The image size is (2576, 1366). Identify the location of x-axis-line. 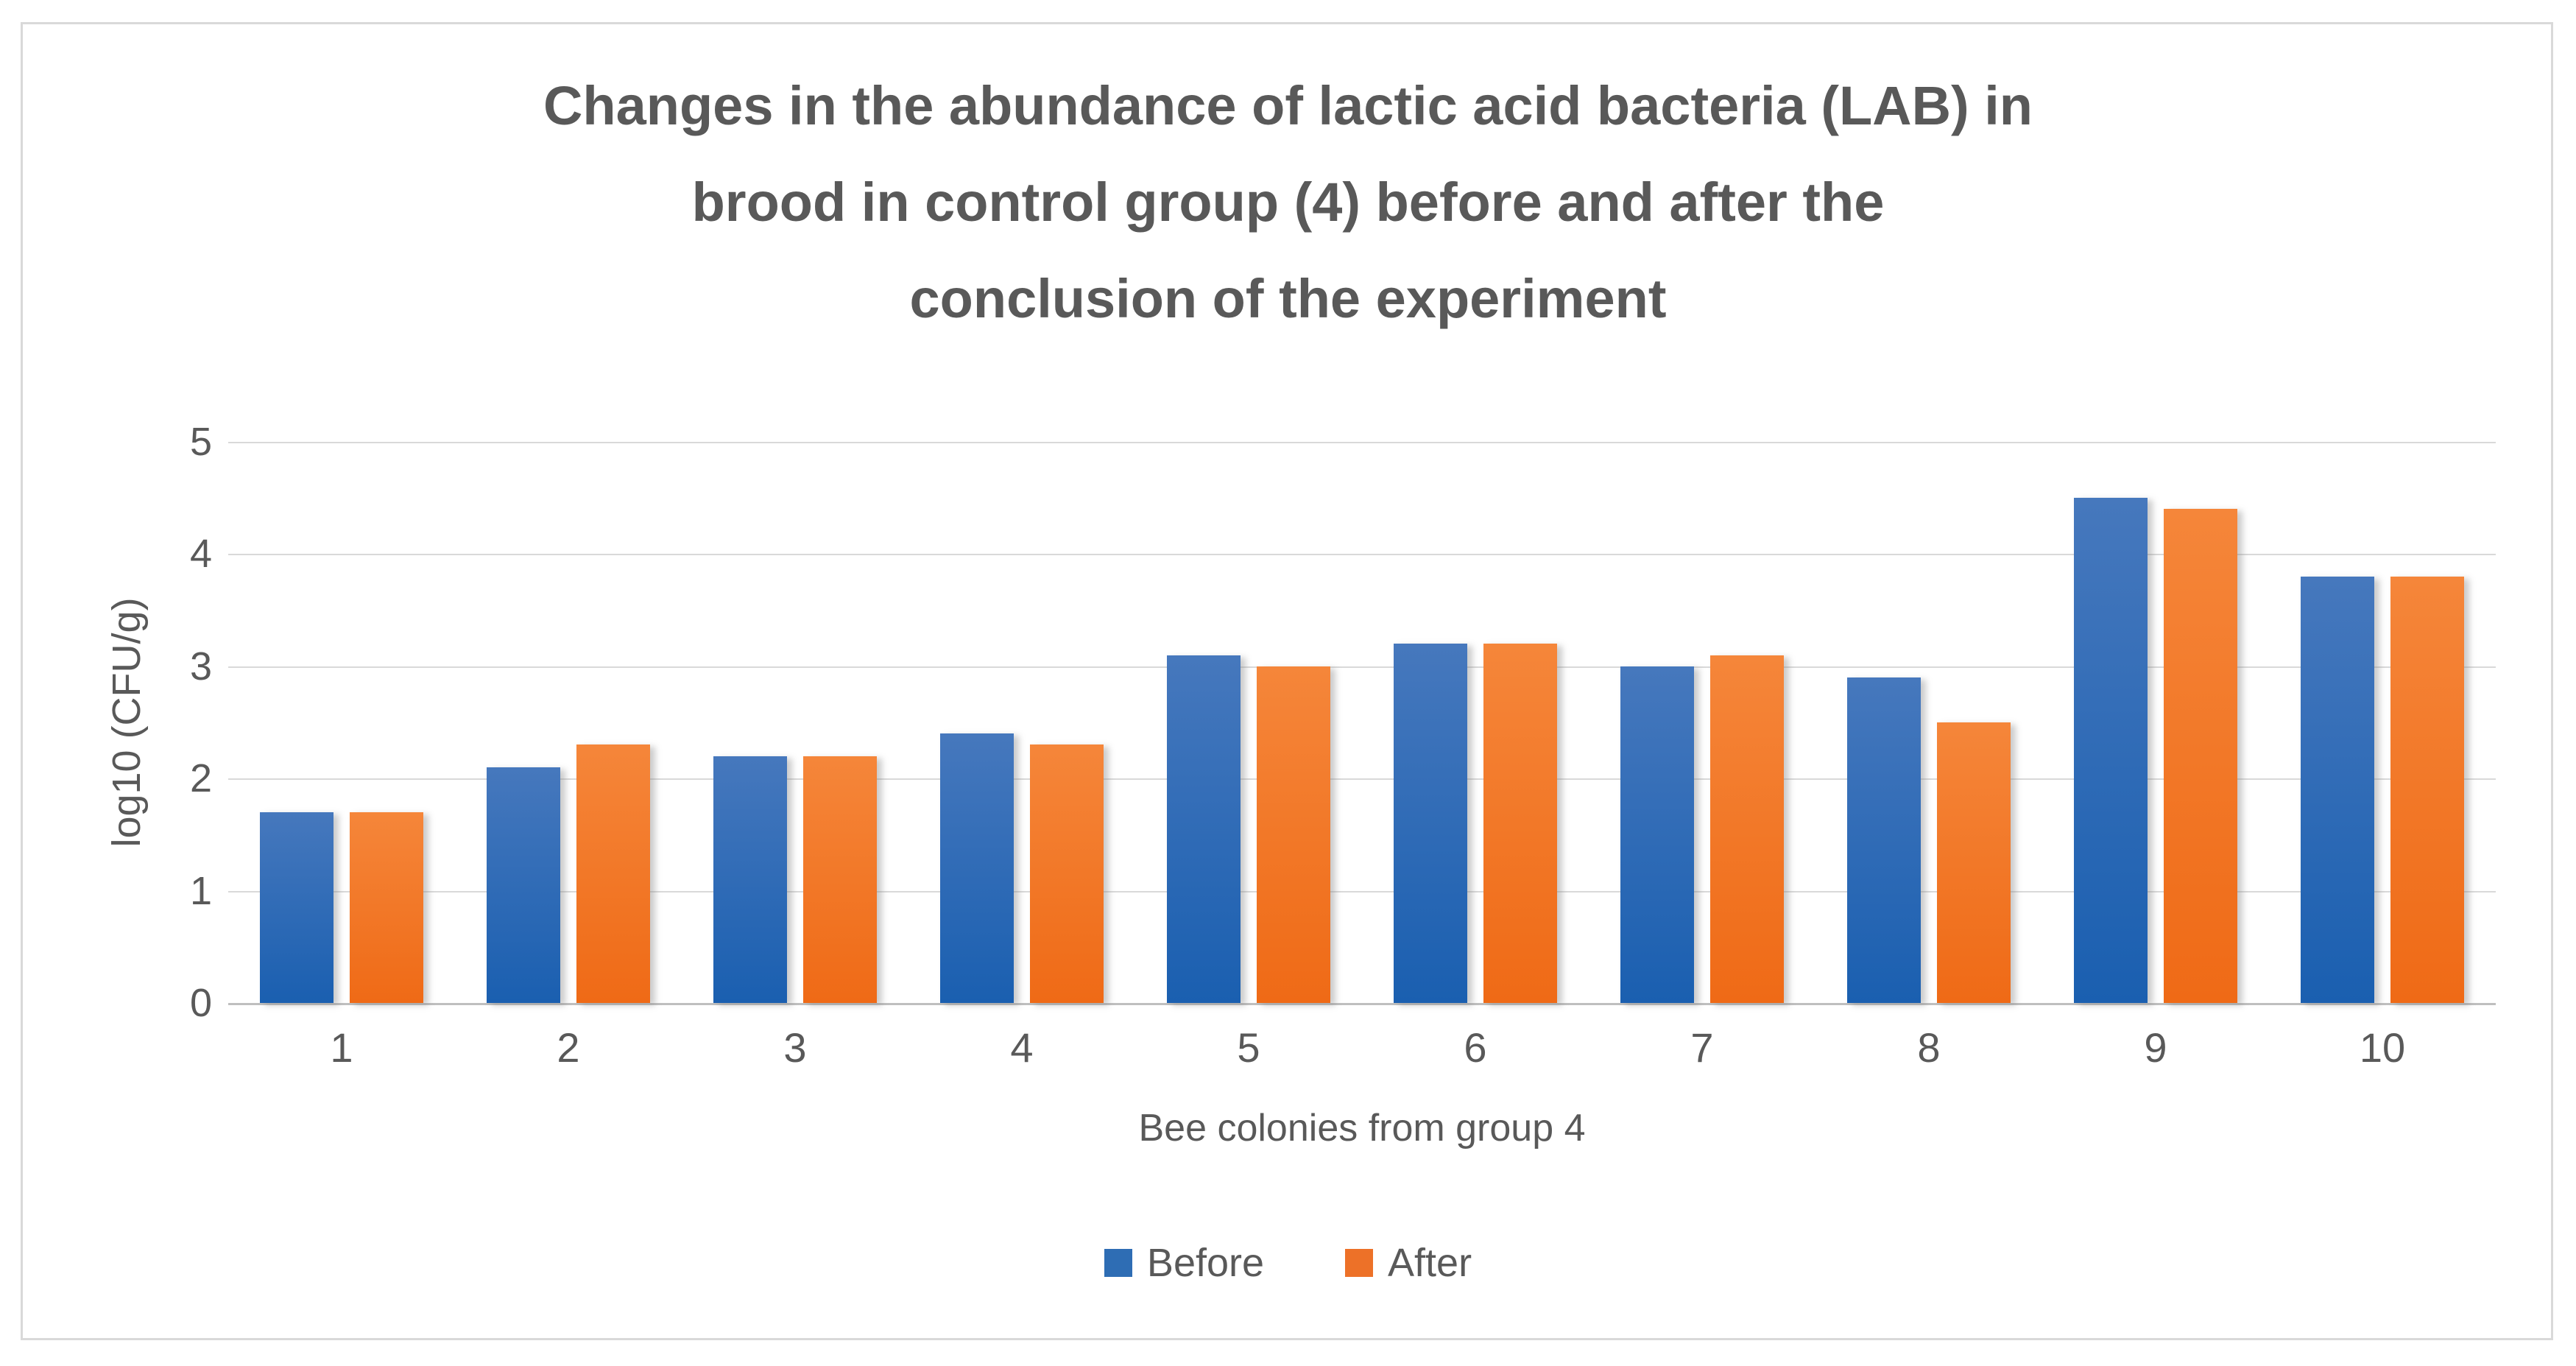
(1362, 1004).